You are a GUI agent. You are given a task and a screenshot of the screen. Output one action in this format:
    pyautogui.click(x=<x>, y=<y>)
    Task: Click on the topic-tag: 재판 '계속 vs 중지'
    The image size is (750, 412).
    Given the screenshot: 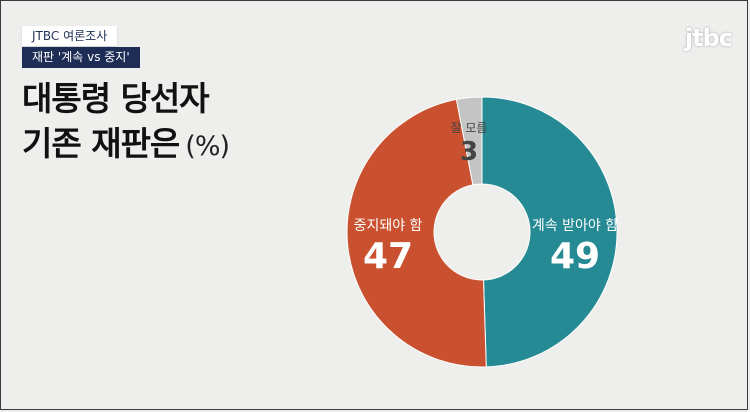 What is the action you would take?
    pyautogui.click(x=81, y=57)
    